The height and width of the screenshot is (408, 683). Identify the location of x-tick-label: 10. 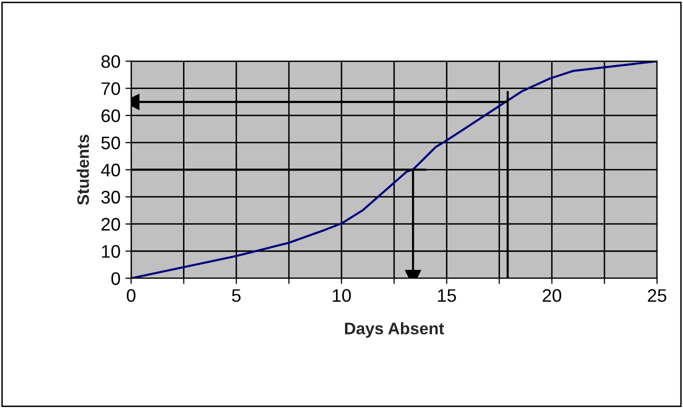
(341, 295).